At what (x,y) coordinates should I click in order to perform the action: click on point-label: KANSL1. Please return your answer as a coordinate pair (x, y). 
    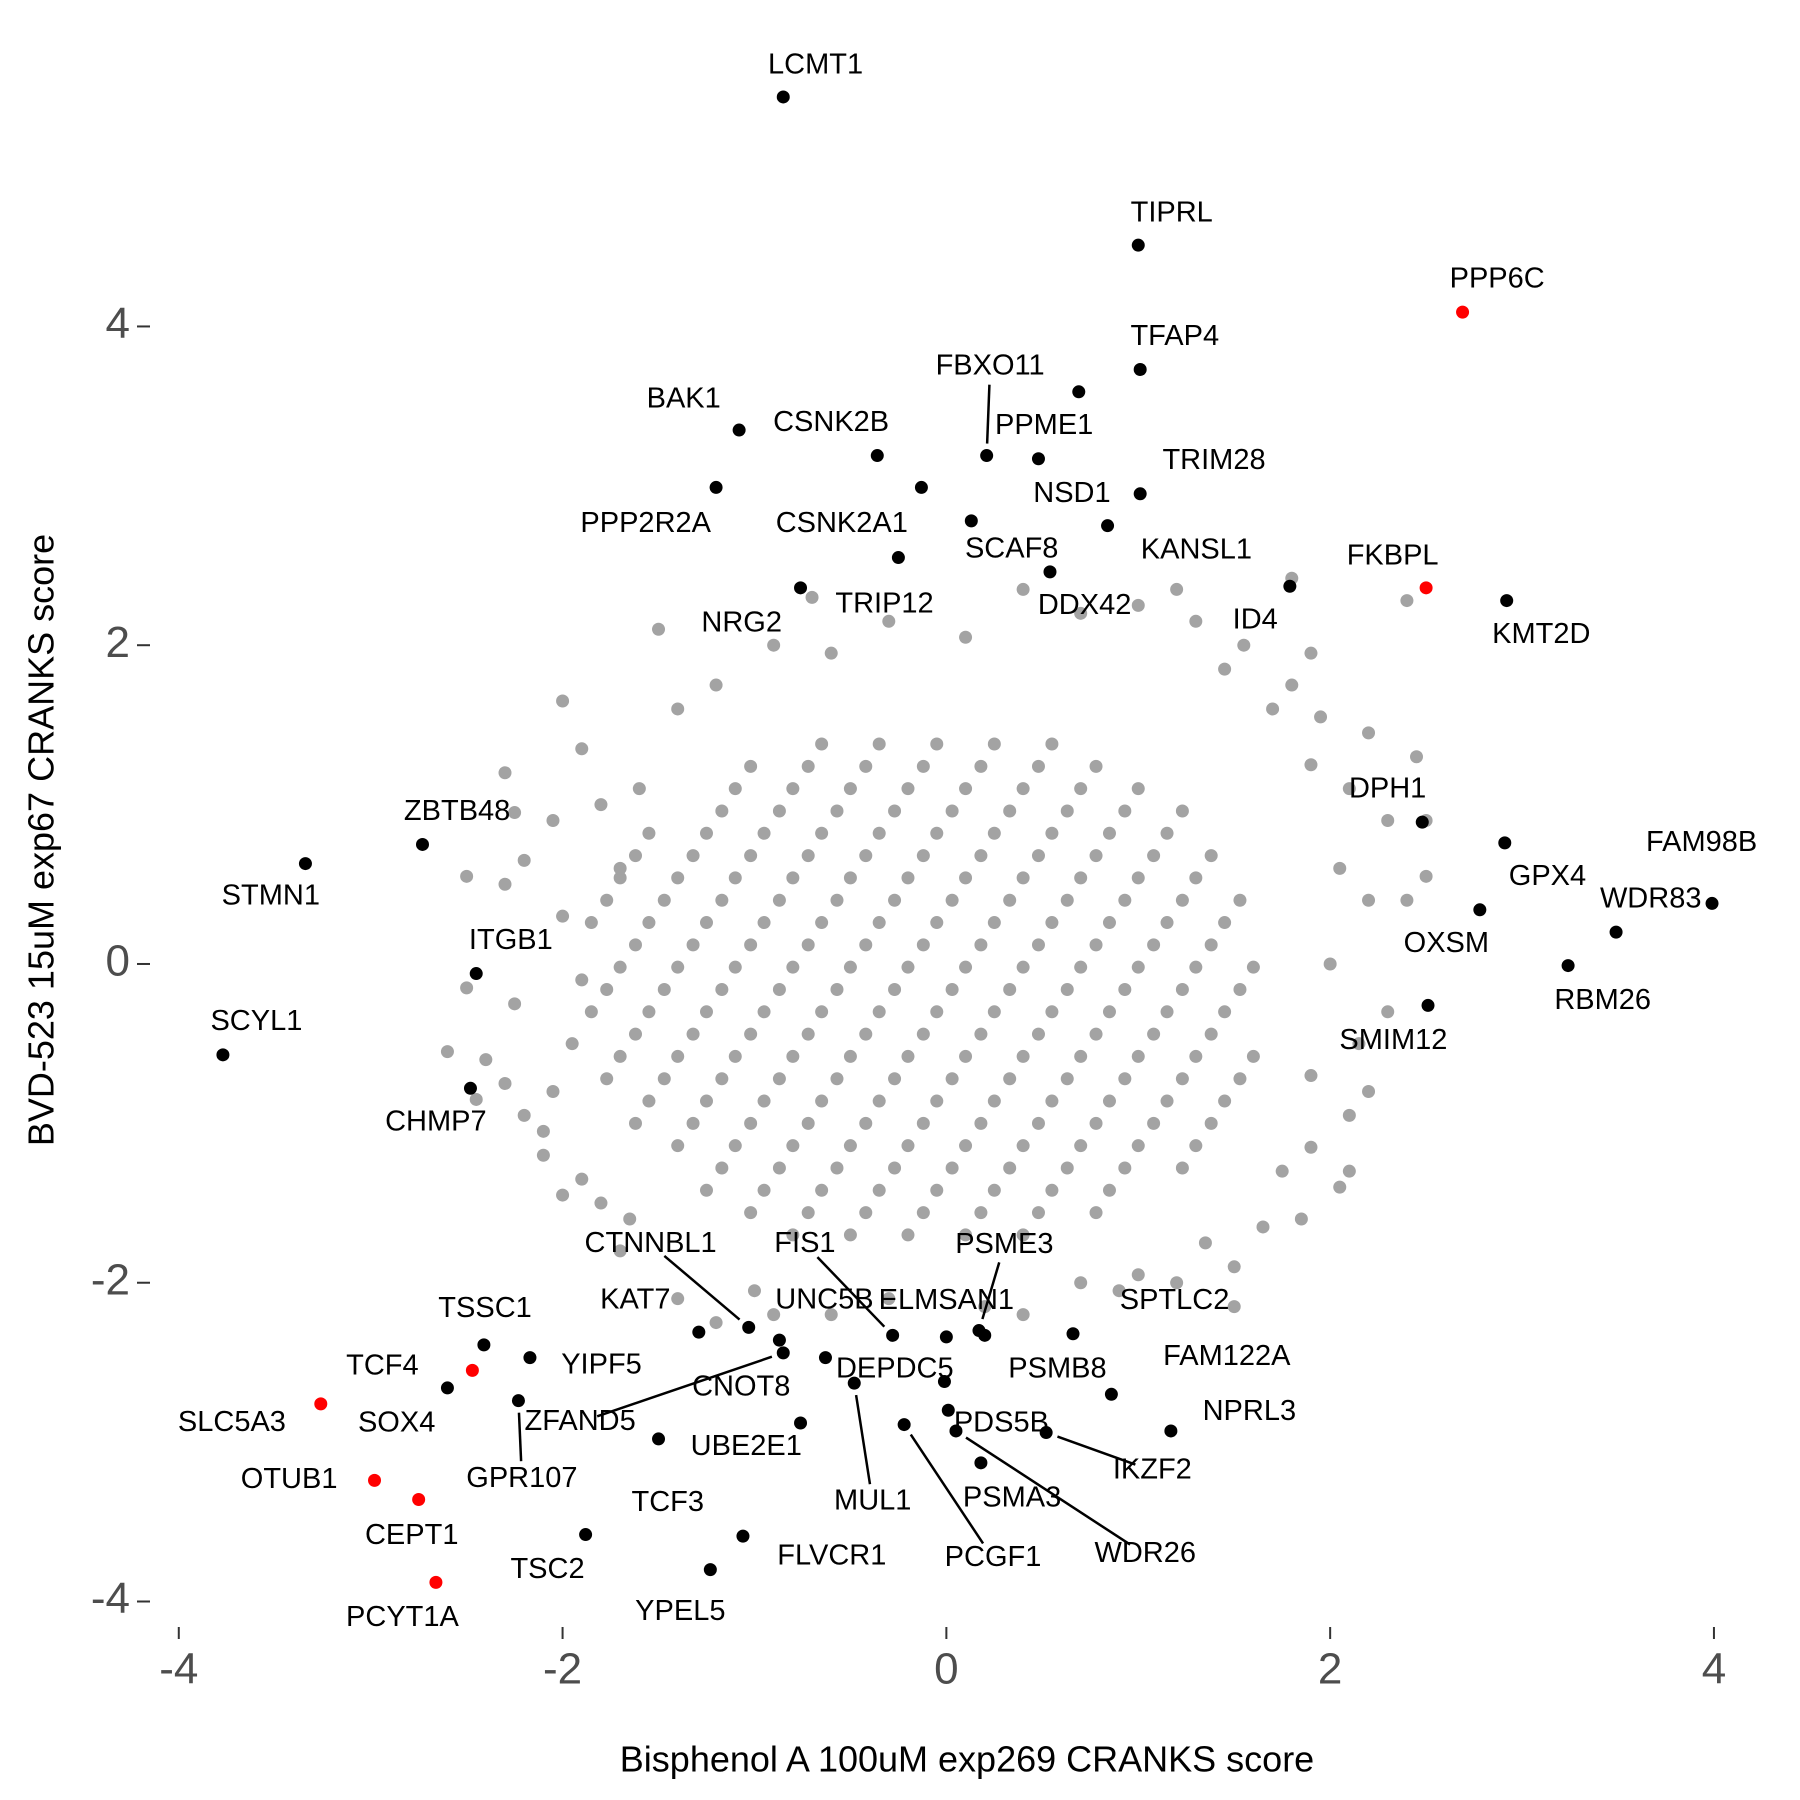
    Looking at the image, I should click on (1196, 550).